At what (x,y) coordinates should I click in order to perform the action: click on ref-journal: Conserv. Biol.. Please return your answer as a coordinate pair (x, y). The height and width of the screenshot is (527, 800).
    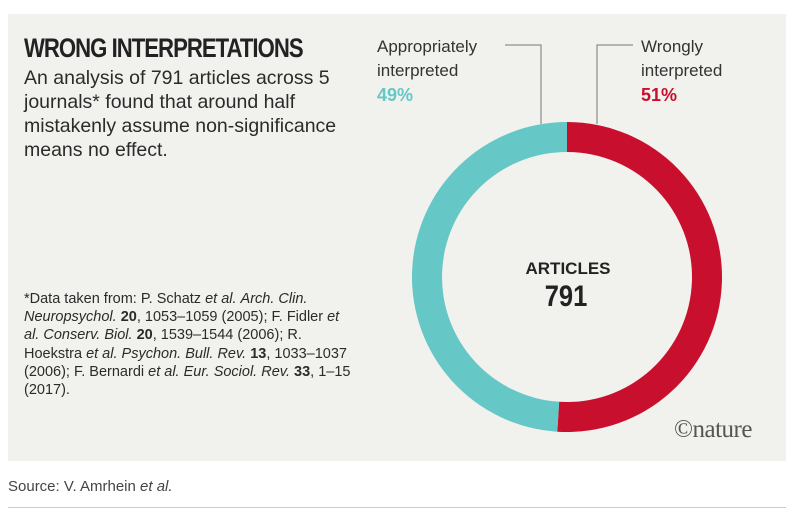
    Looking at the image, I should click on (88, 335).